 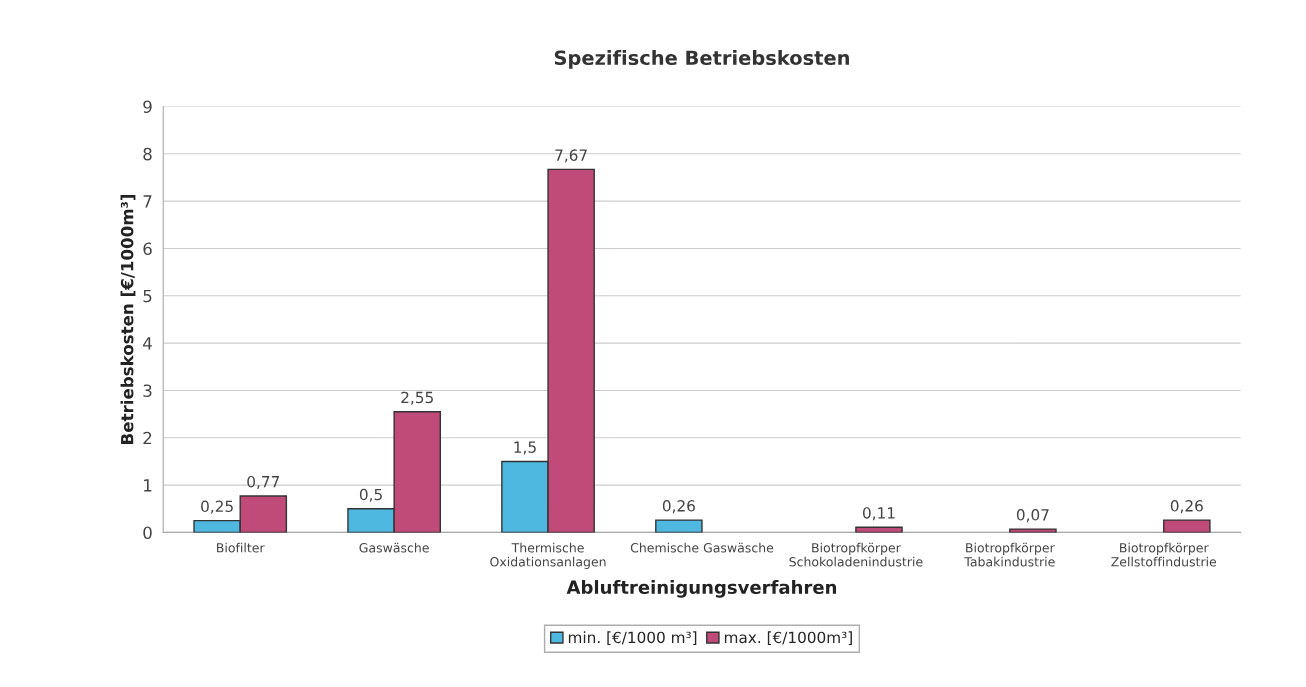 What do you see at coordinates (417, 398) in the screenshot?
I see `data-label: 2,55` at bounding box center [417, 398].